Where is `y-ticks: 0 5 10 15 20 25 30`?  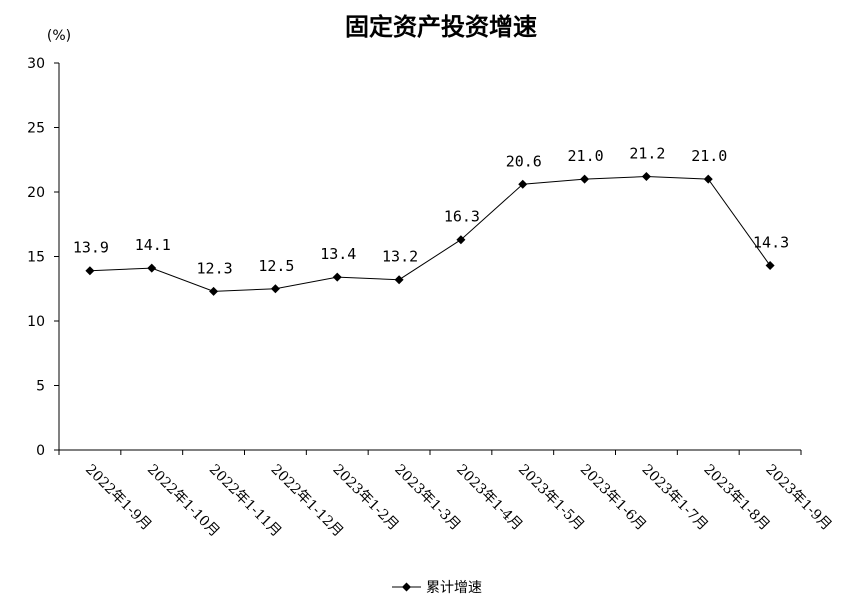 y-ticks: 0 5 10 15 20 25 30 is located at coordinates (43, 257).